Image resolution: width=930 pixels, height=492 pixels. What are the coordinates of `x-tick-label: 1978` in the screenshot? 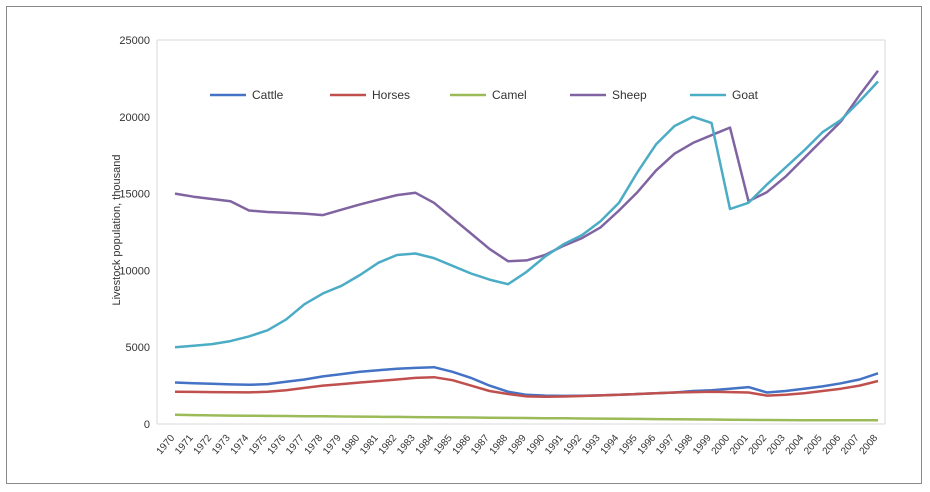 It's located at (314, 445).